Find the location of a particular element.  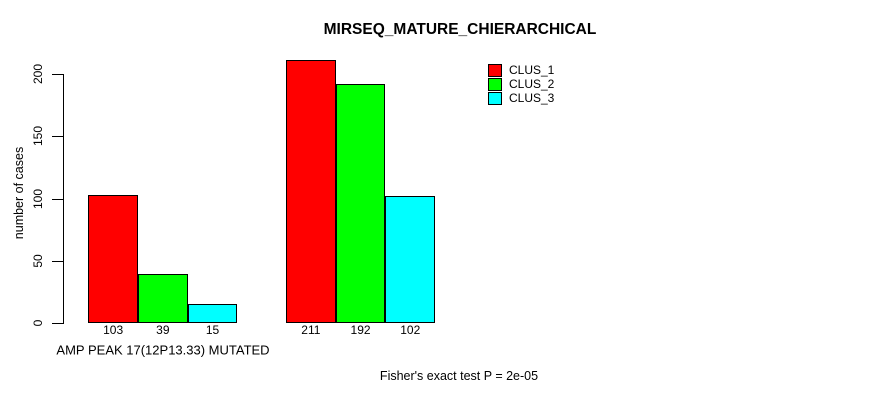

legend: CLUS_1 CLUS_2 CLUS_3 is located at coordinates (521, 85).